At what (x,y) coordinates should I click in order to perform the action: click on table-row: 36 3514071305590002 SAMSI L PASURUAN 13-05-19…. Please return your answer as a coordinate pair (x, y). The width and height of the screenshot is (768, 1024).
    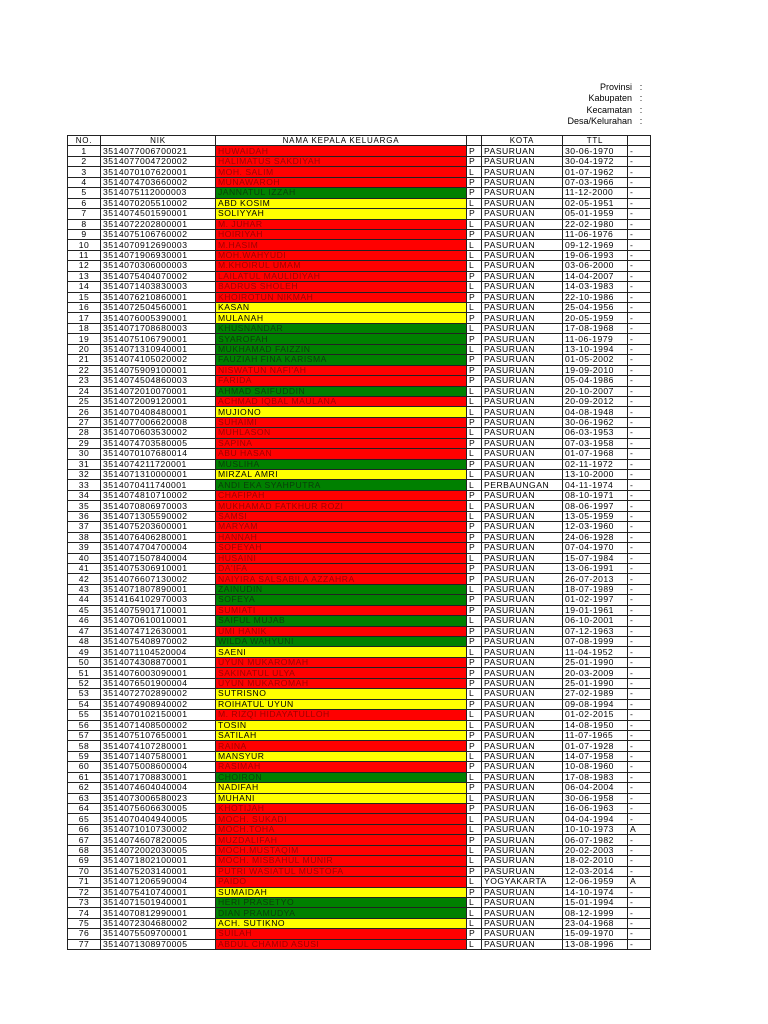
    Looking at the image, I should click on (359, 516).